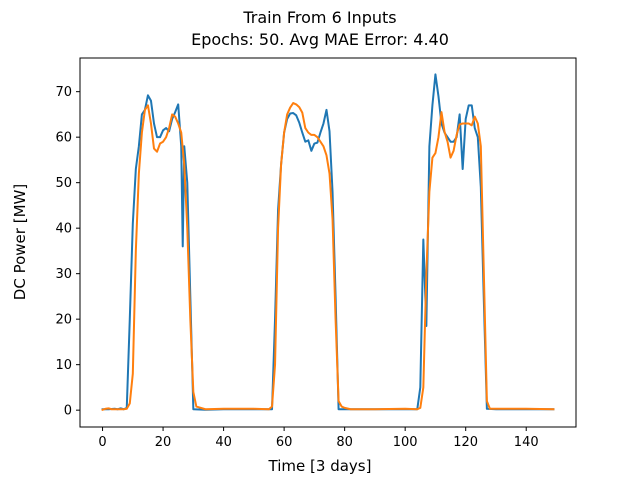  I want to click on x-tick-label: 80, so click(344, 442).